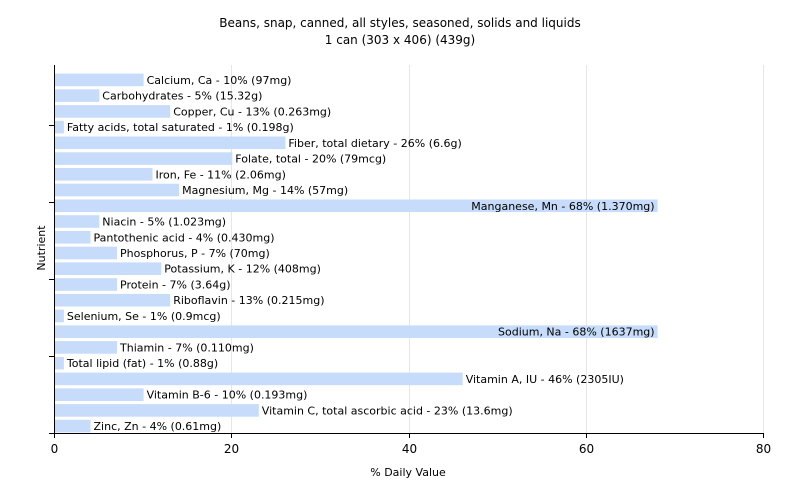  I want to click on x-tick-label: 0, so click(55, 449).